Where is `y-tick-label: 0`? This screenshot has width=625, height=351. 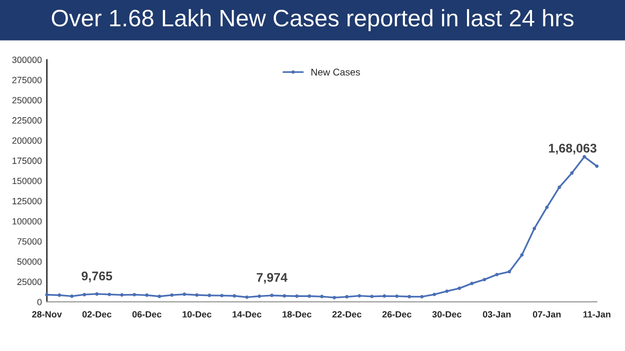
y-tick-label: 0 is located at coordinates (39, 302).